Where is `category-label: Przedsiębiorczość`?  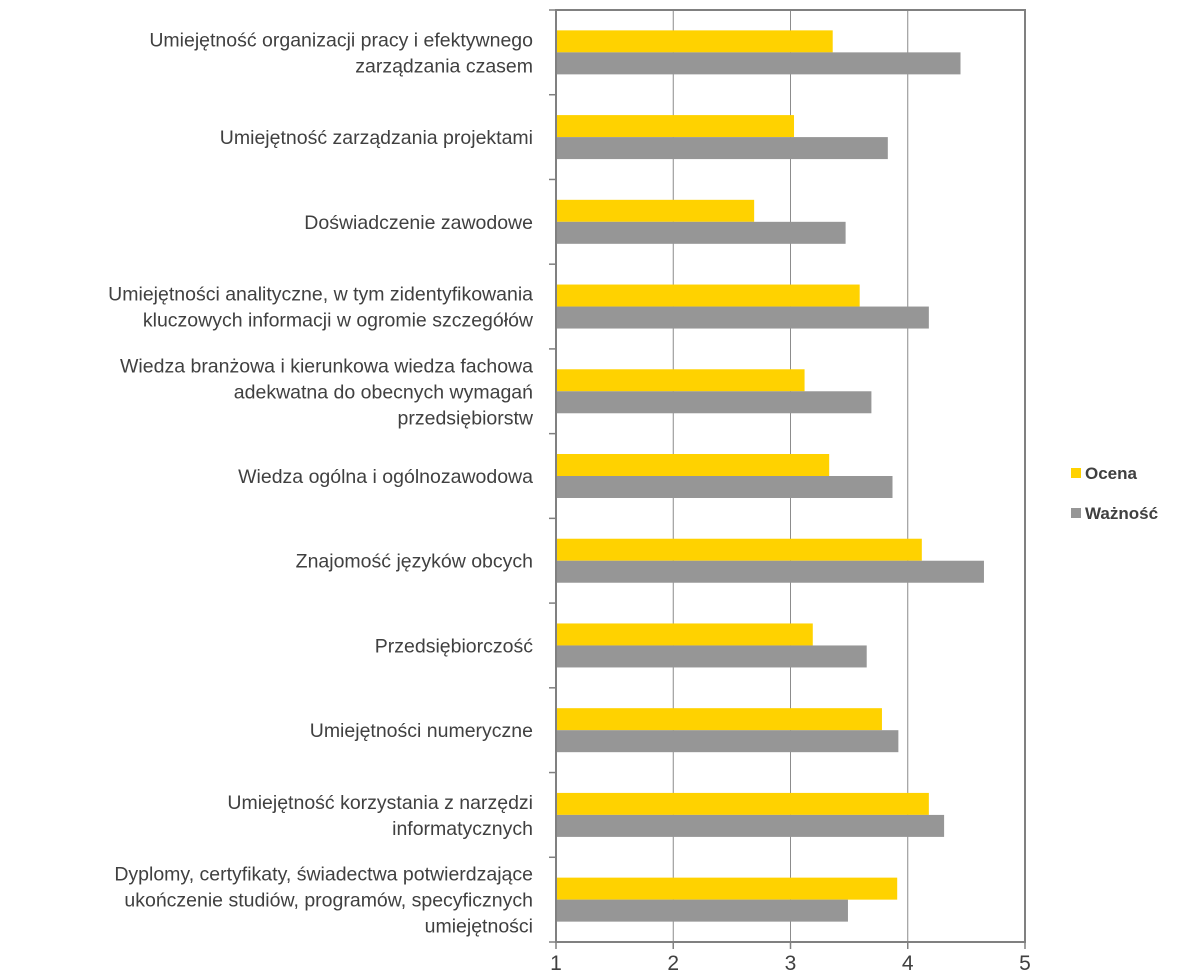 category-label: Przedsiębiorczość is located at coordinates (454, 646).